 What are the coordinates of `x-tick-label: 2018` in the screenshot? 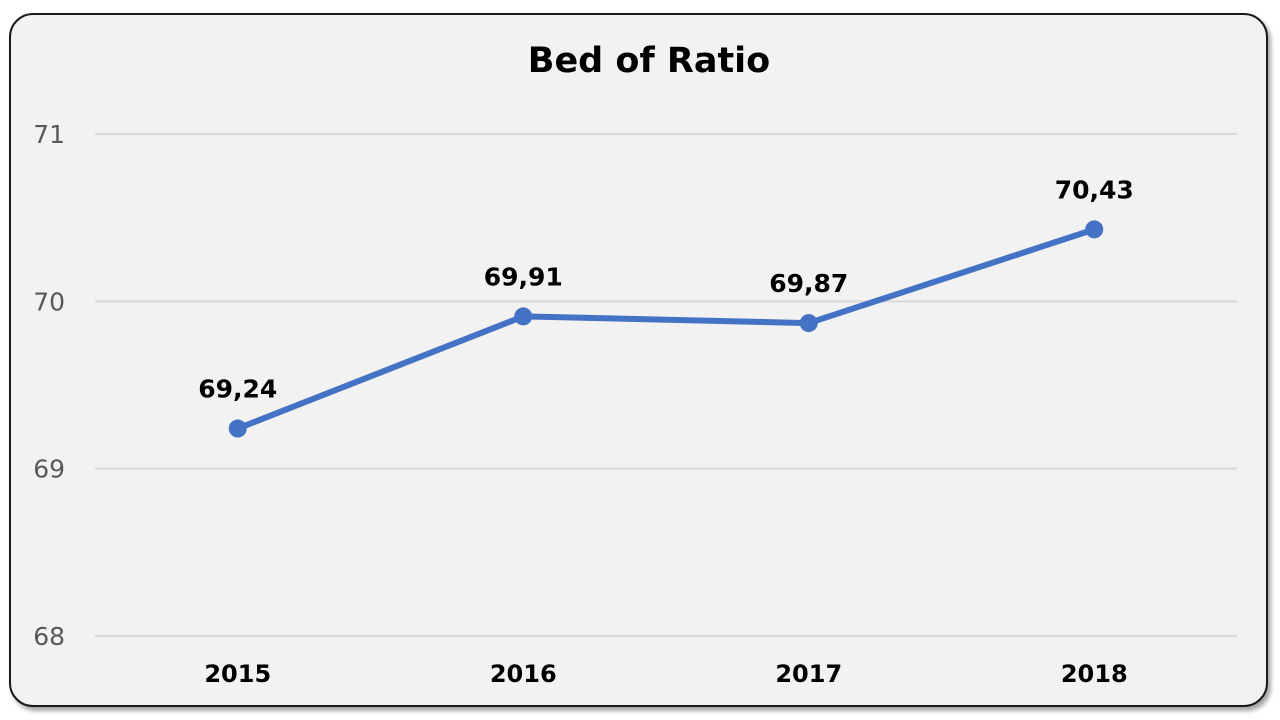 It's located at (1094, 674).